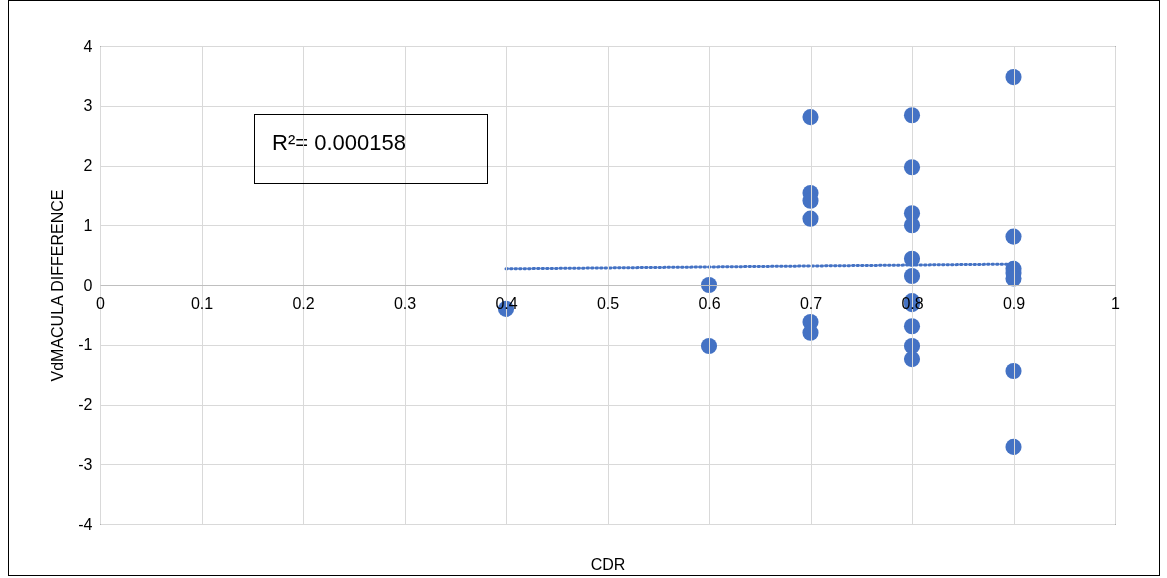 This screenshot has width=1167, height=578. Describe the element at coordinates (202, 303) in the screenshot. I see `x-tick-label: 0.1` at that location.